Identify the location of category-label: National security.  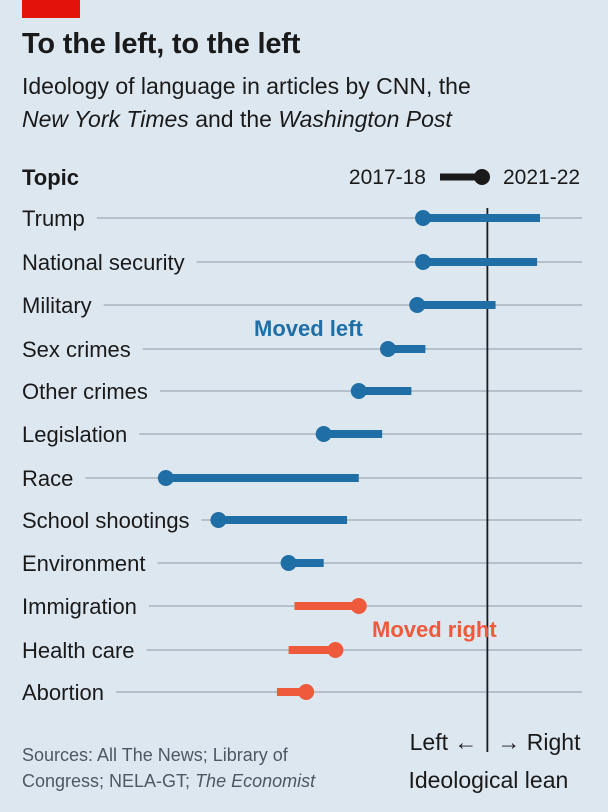
(103, 262).